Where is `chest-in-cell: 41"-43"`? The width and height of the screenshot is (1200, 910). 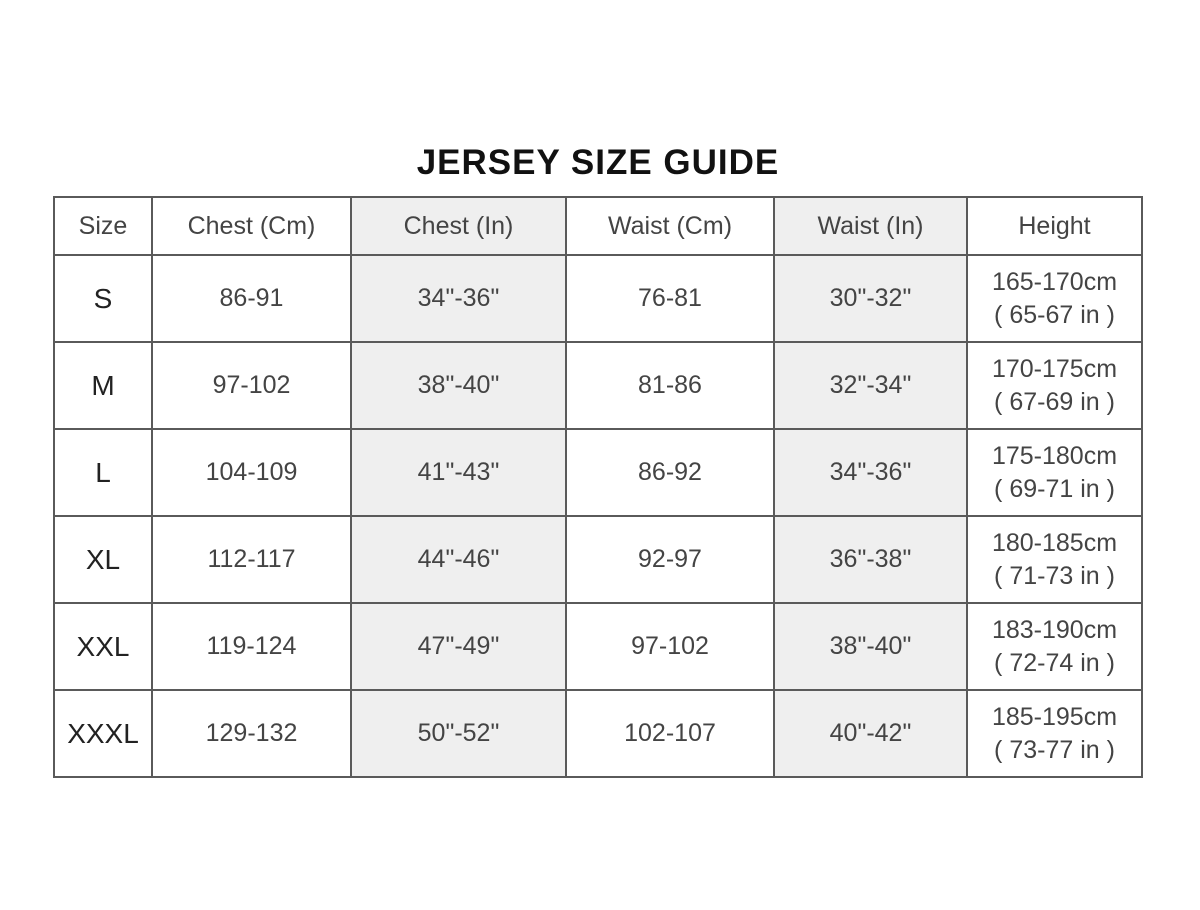
chest-in-cell: 41"-43" is located at coordinates (458, 472).